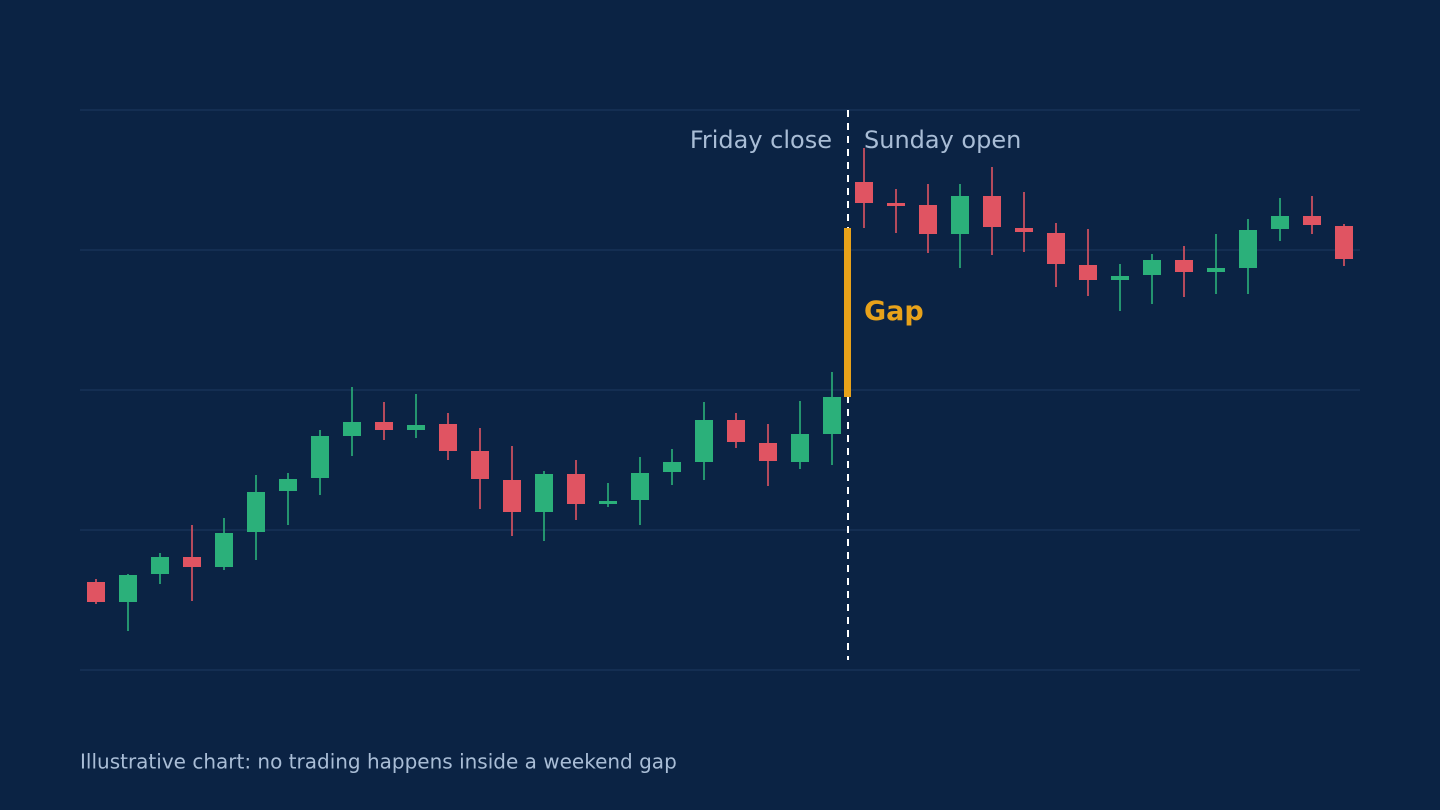  What do you see at coordinates (894, 311) in the screenshot?
I see `gap-label: Gap` at bounding box center [894, 311].